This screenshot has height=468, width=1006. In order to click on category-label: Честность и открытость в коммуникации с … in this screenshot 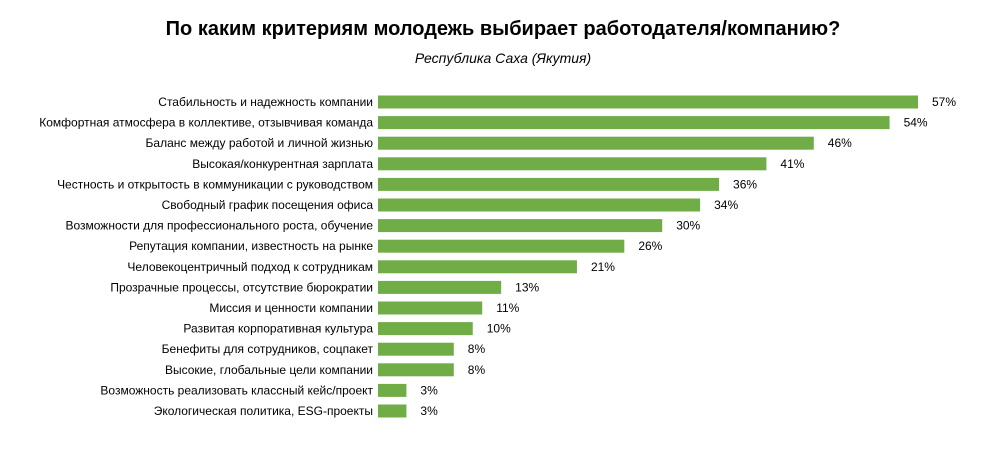, I will do `click(215, 184)`.